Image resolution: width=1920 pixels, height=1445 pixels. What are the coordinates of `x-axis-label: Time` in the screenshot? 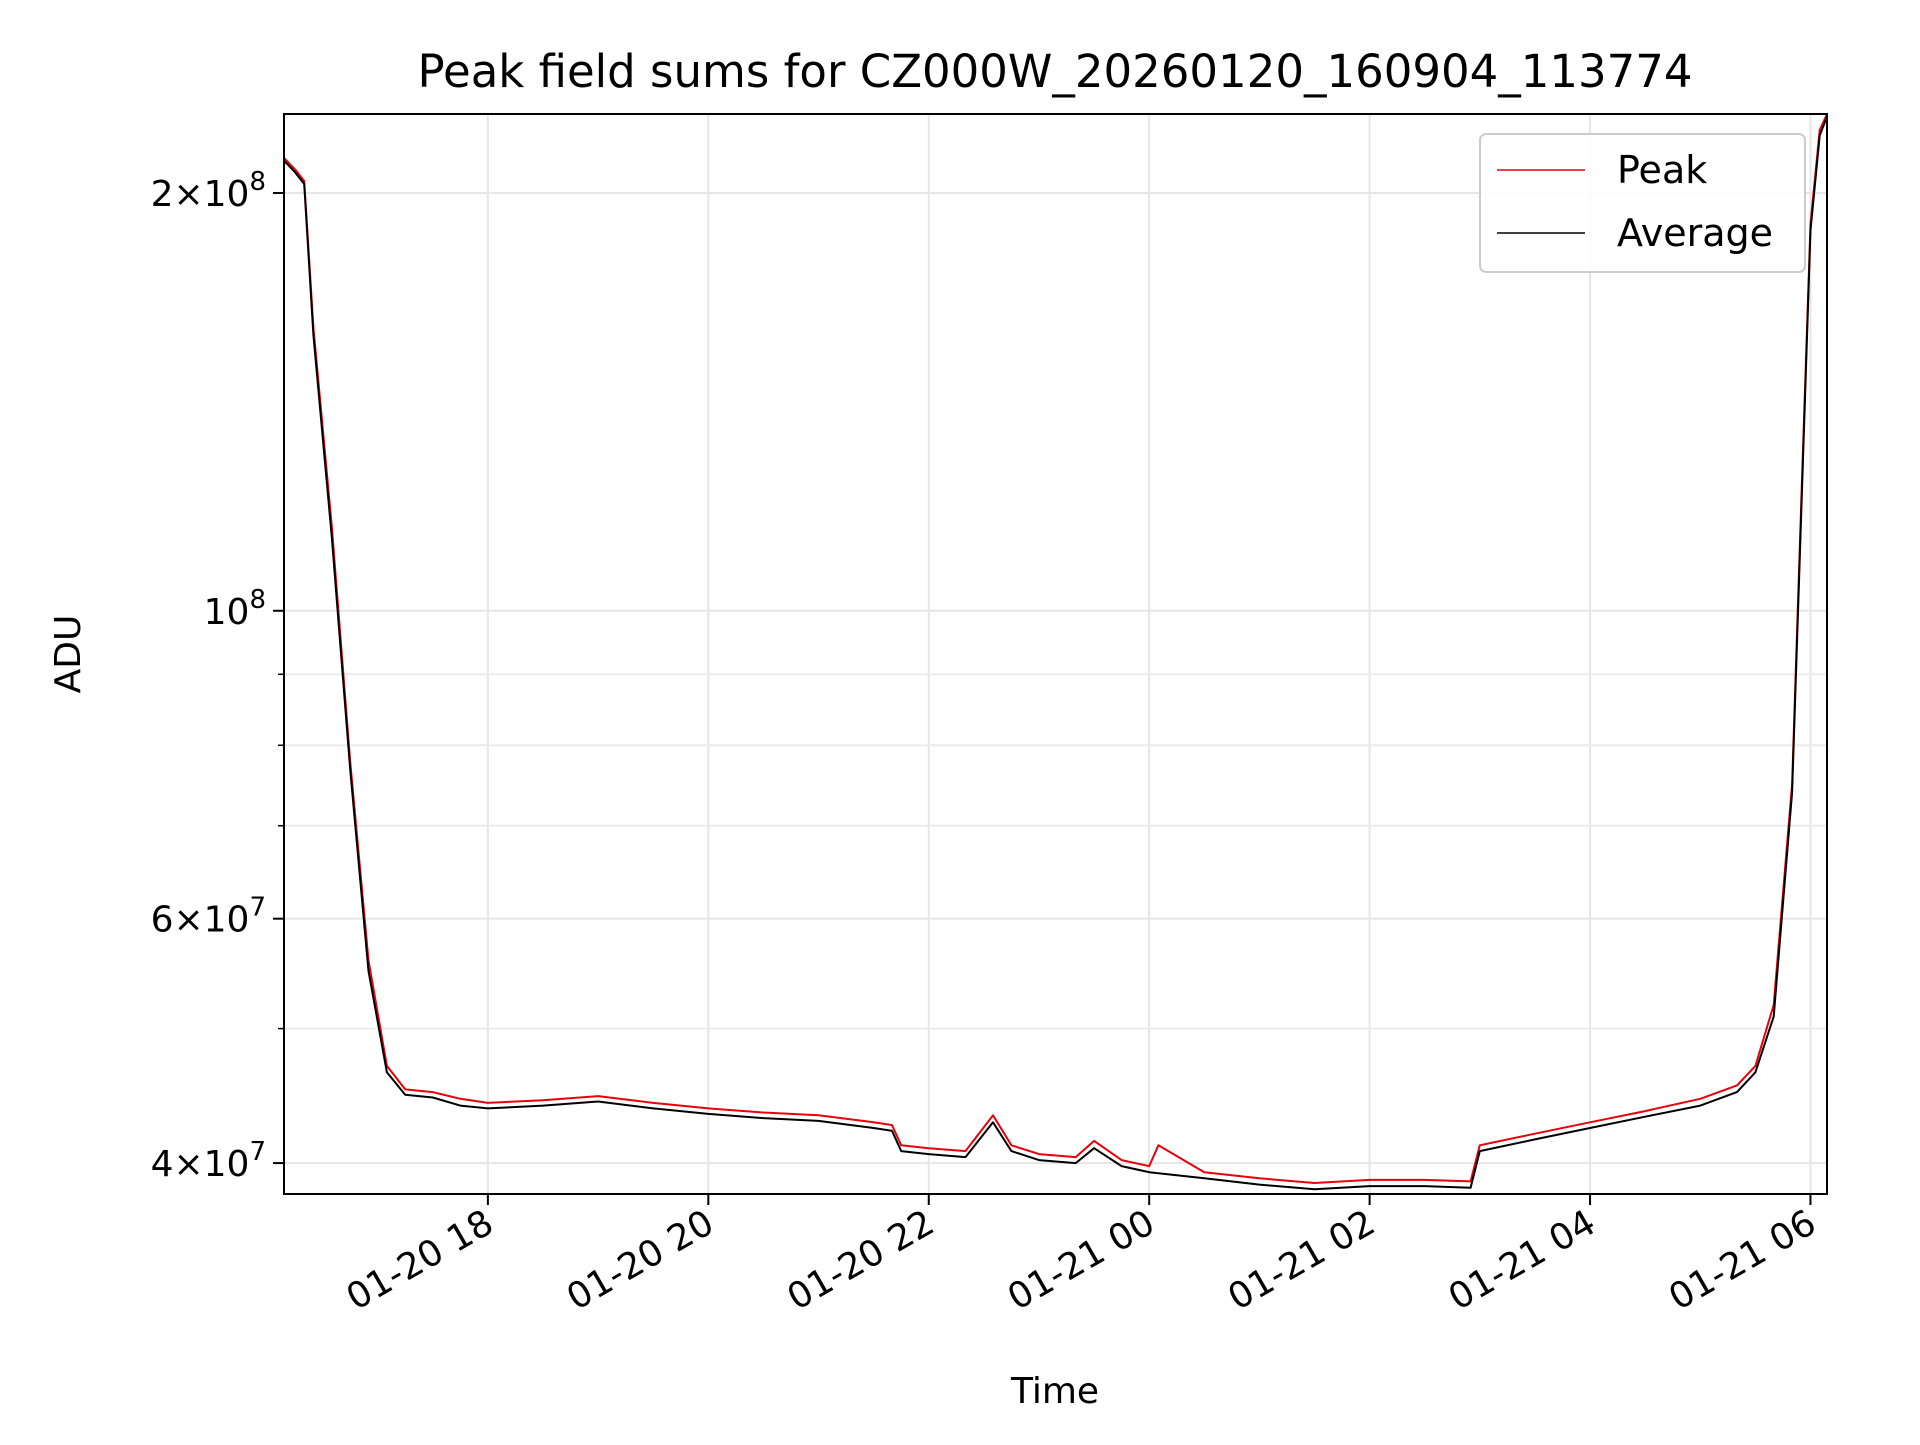 It's located at (1054, 1391).